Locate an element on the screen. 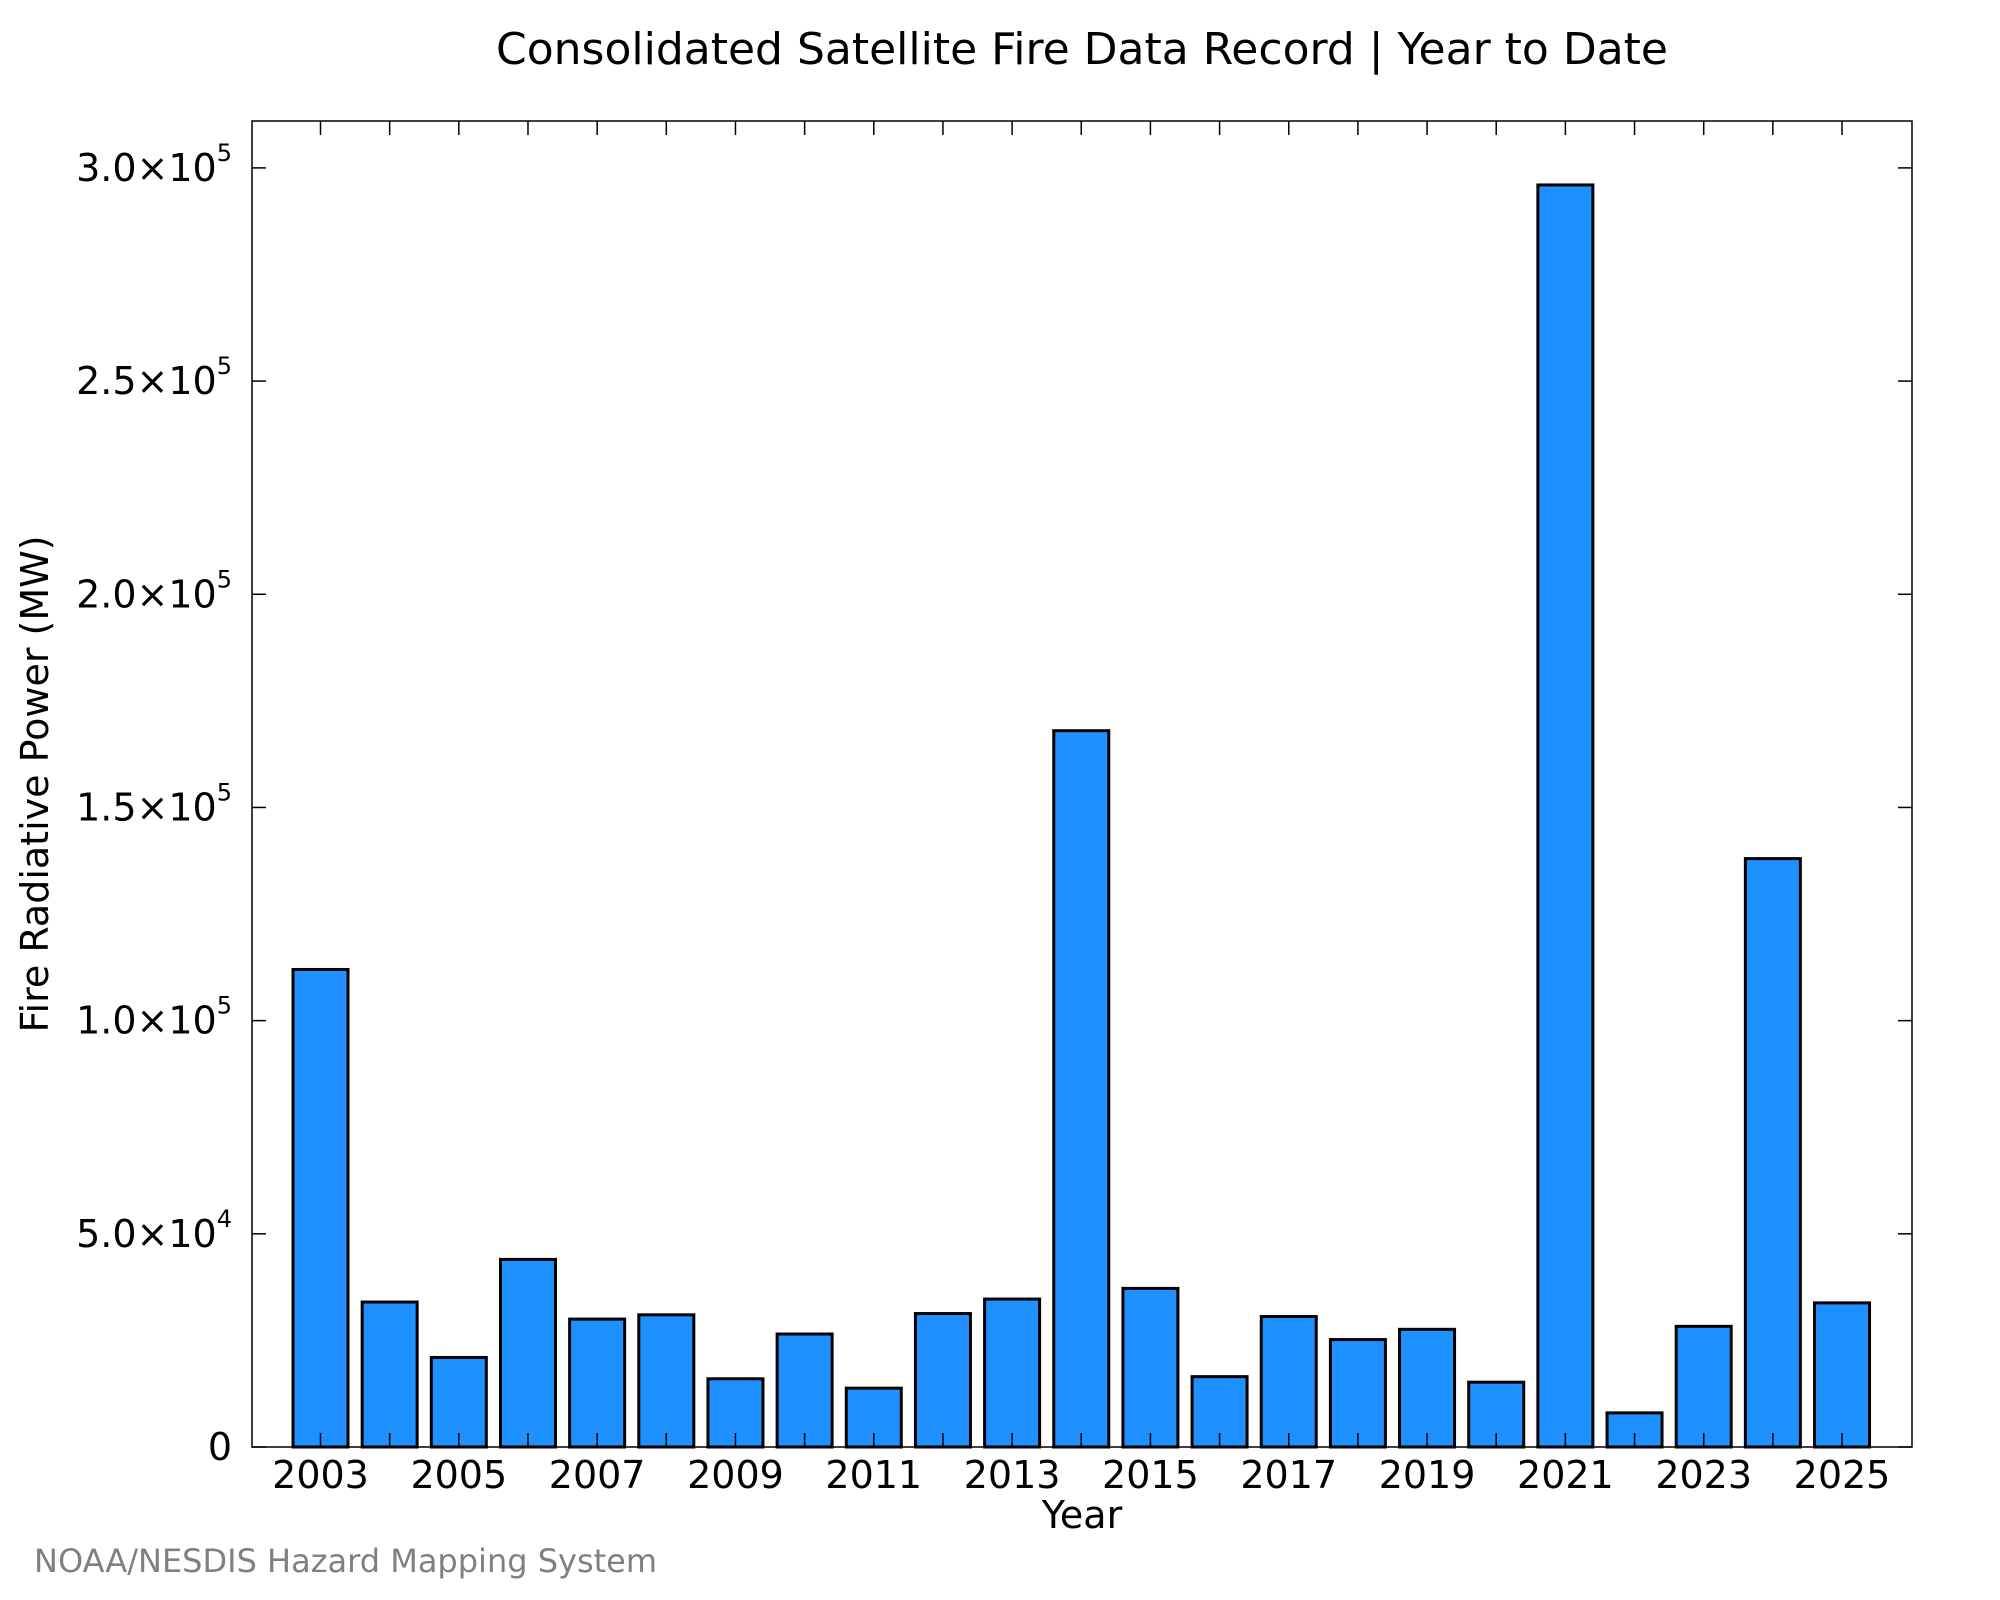 The height and width of the screenshot is (1600, 2000). x-tick-label: 2017 is located at coordinates (1288, 1475).